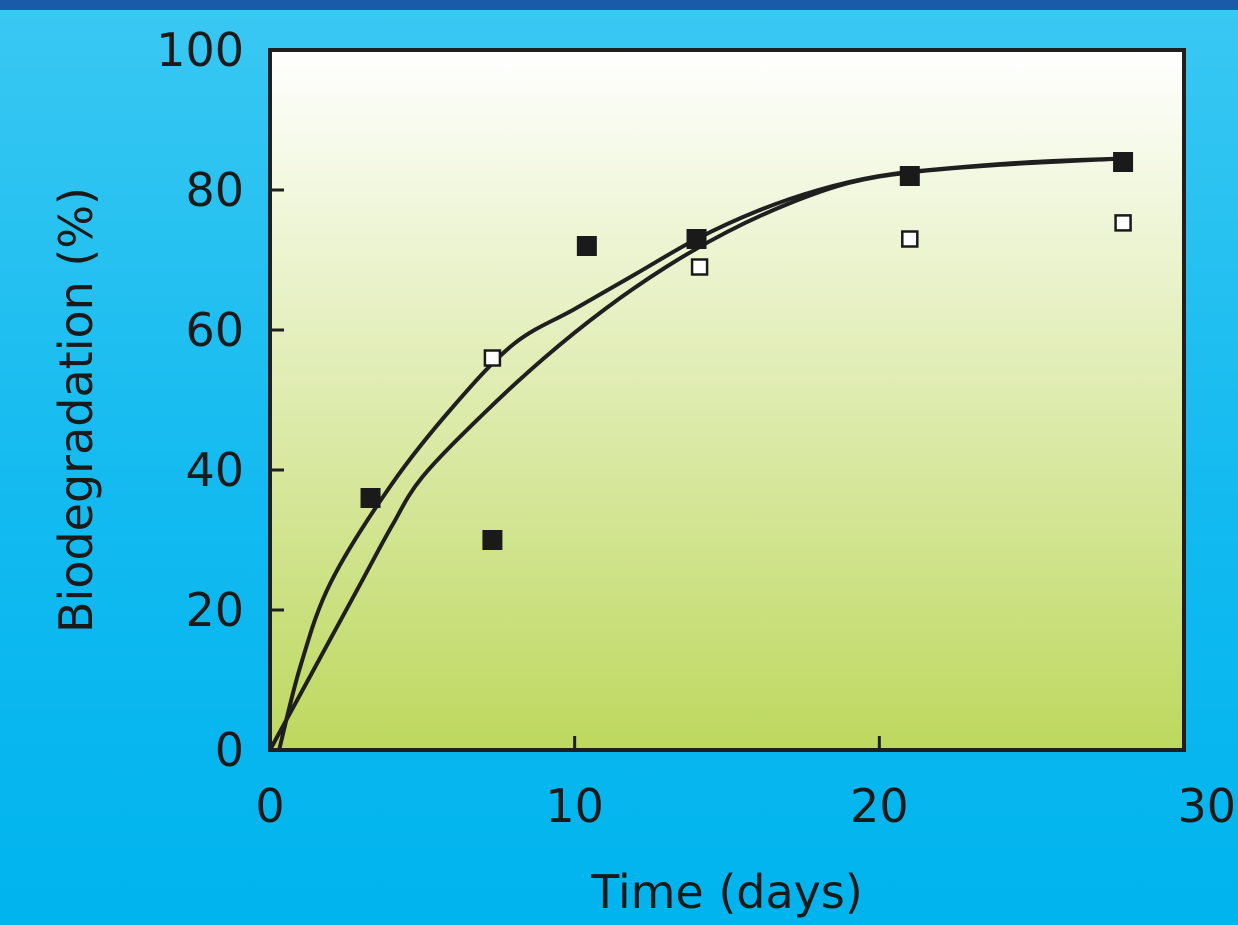  I want to click on x-axis-ticks: 0 10 20 30, so click(745, 784).